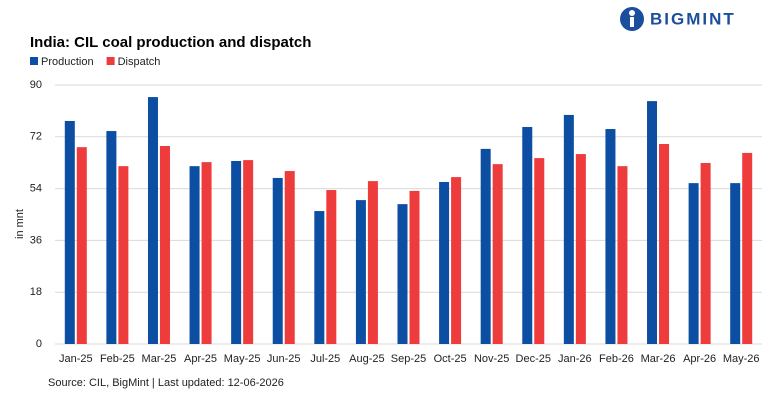 This screenshot has height=400, width=782. Describe the element at coordinates (693, 18) in the screenshot. I see `logo-text: BIGMINT` at that location.